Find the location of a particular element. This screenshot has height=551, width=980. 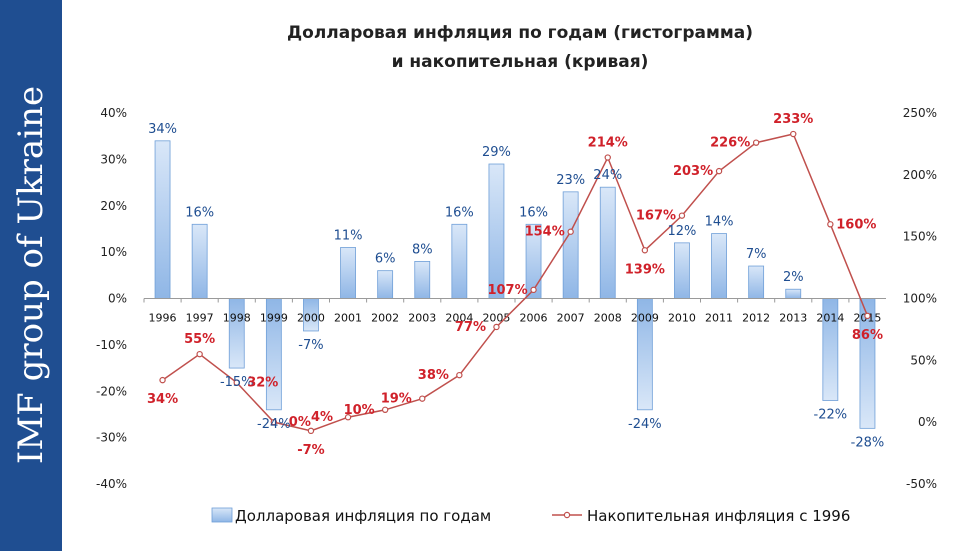

cumulative-point-2012 is located at coordinates (756, 142).